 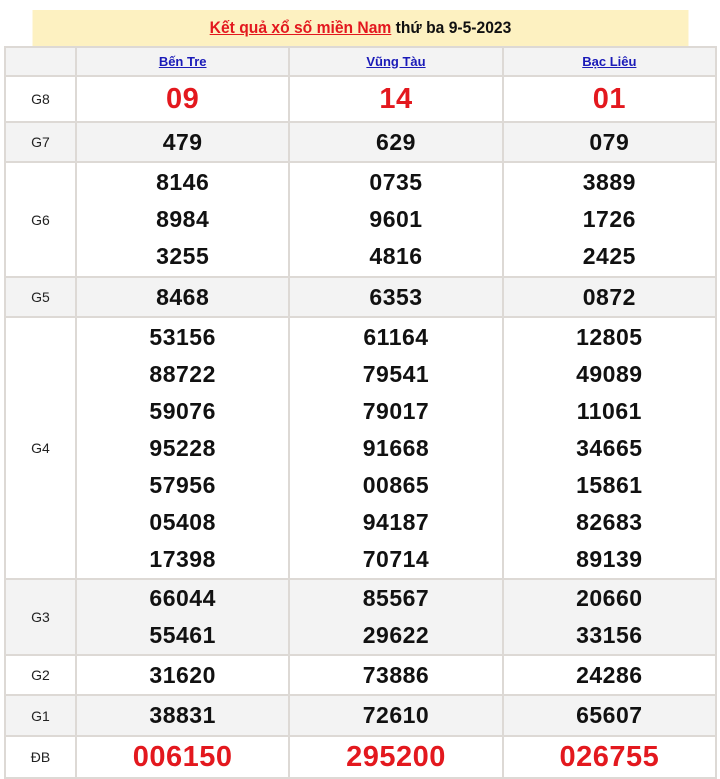 I want to click on prize-row: G1 38831 72610 65607, so click(x=361, y=715).